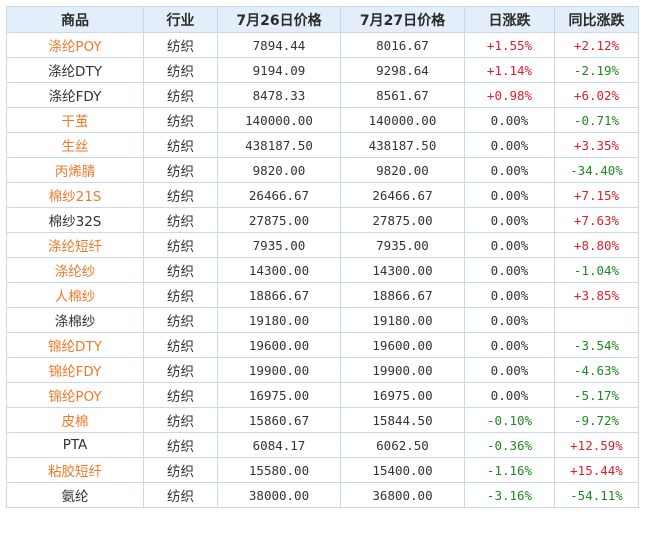 The image size is (645, 543). I want to click on table-row: 人棉纱 纺织 18866.67 18866.67 0.00% +3.85%, so click(322, 295).